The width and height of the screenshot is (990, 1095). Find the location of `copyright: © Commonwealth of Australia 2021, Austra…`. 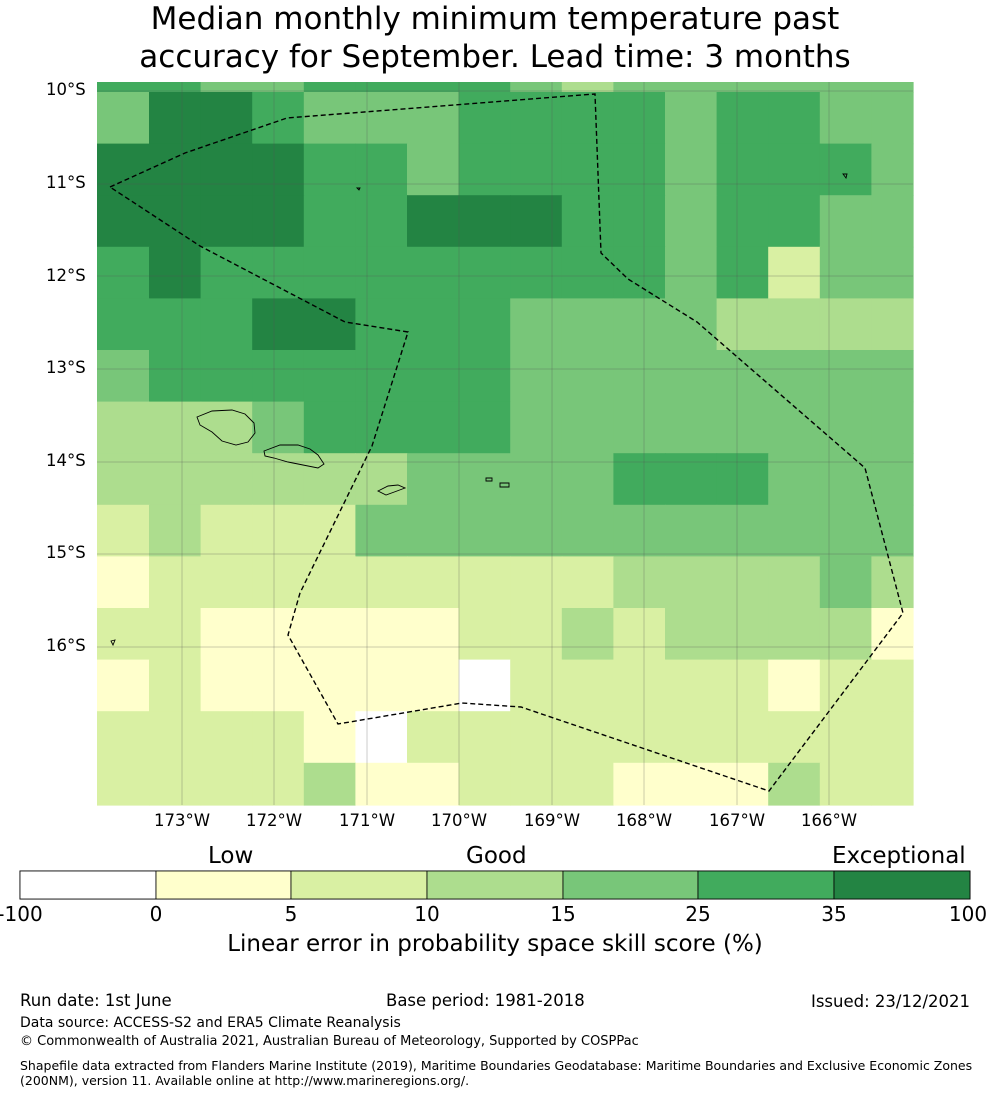

copyright: © Commonwealth of Australia 2021, Austra… is located at coordinates (329, 1041).